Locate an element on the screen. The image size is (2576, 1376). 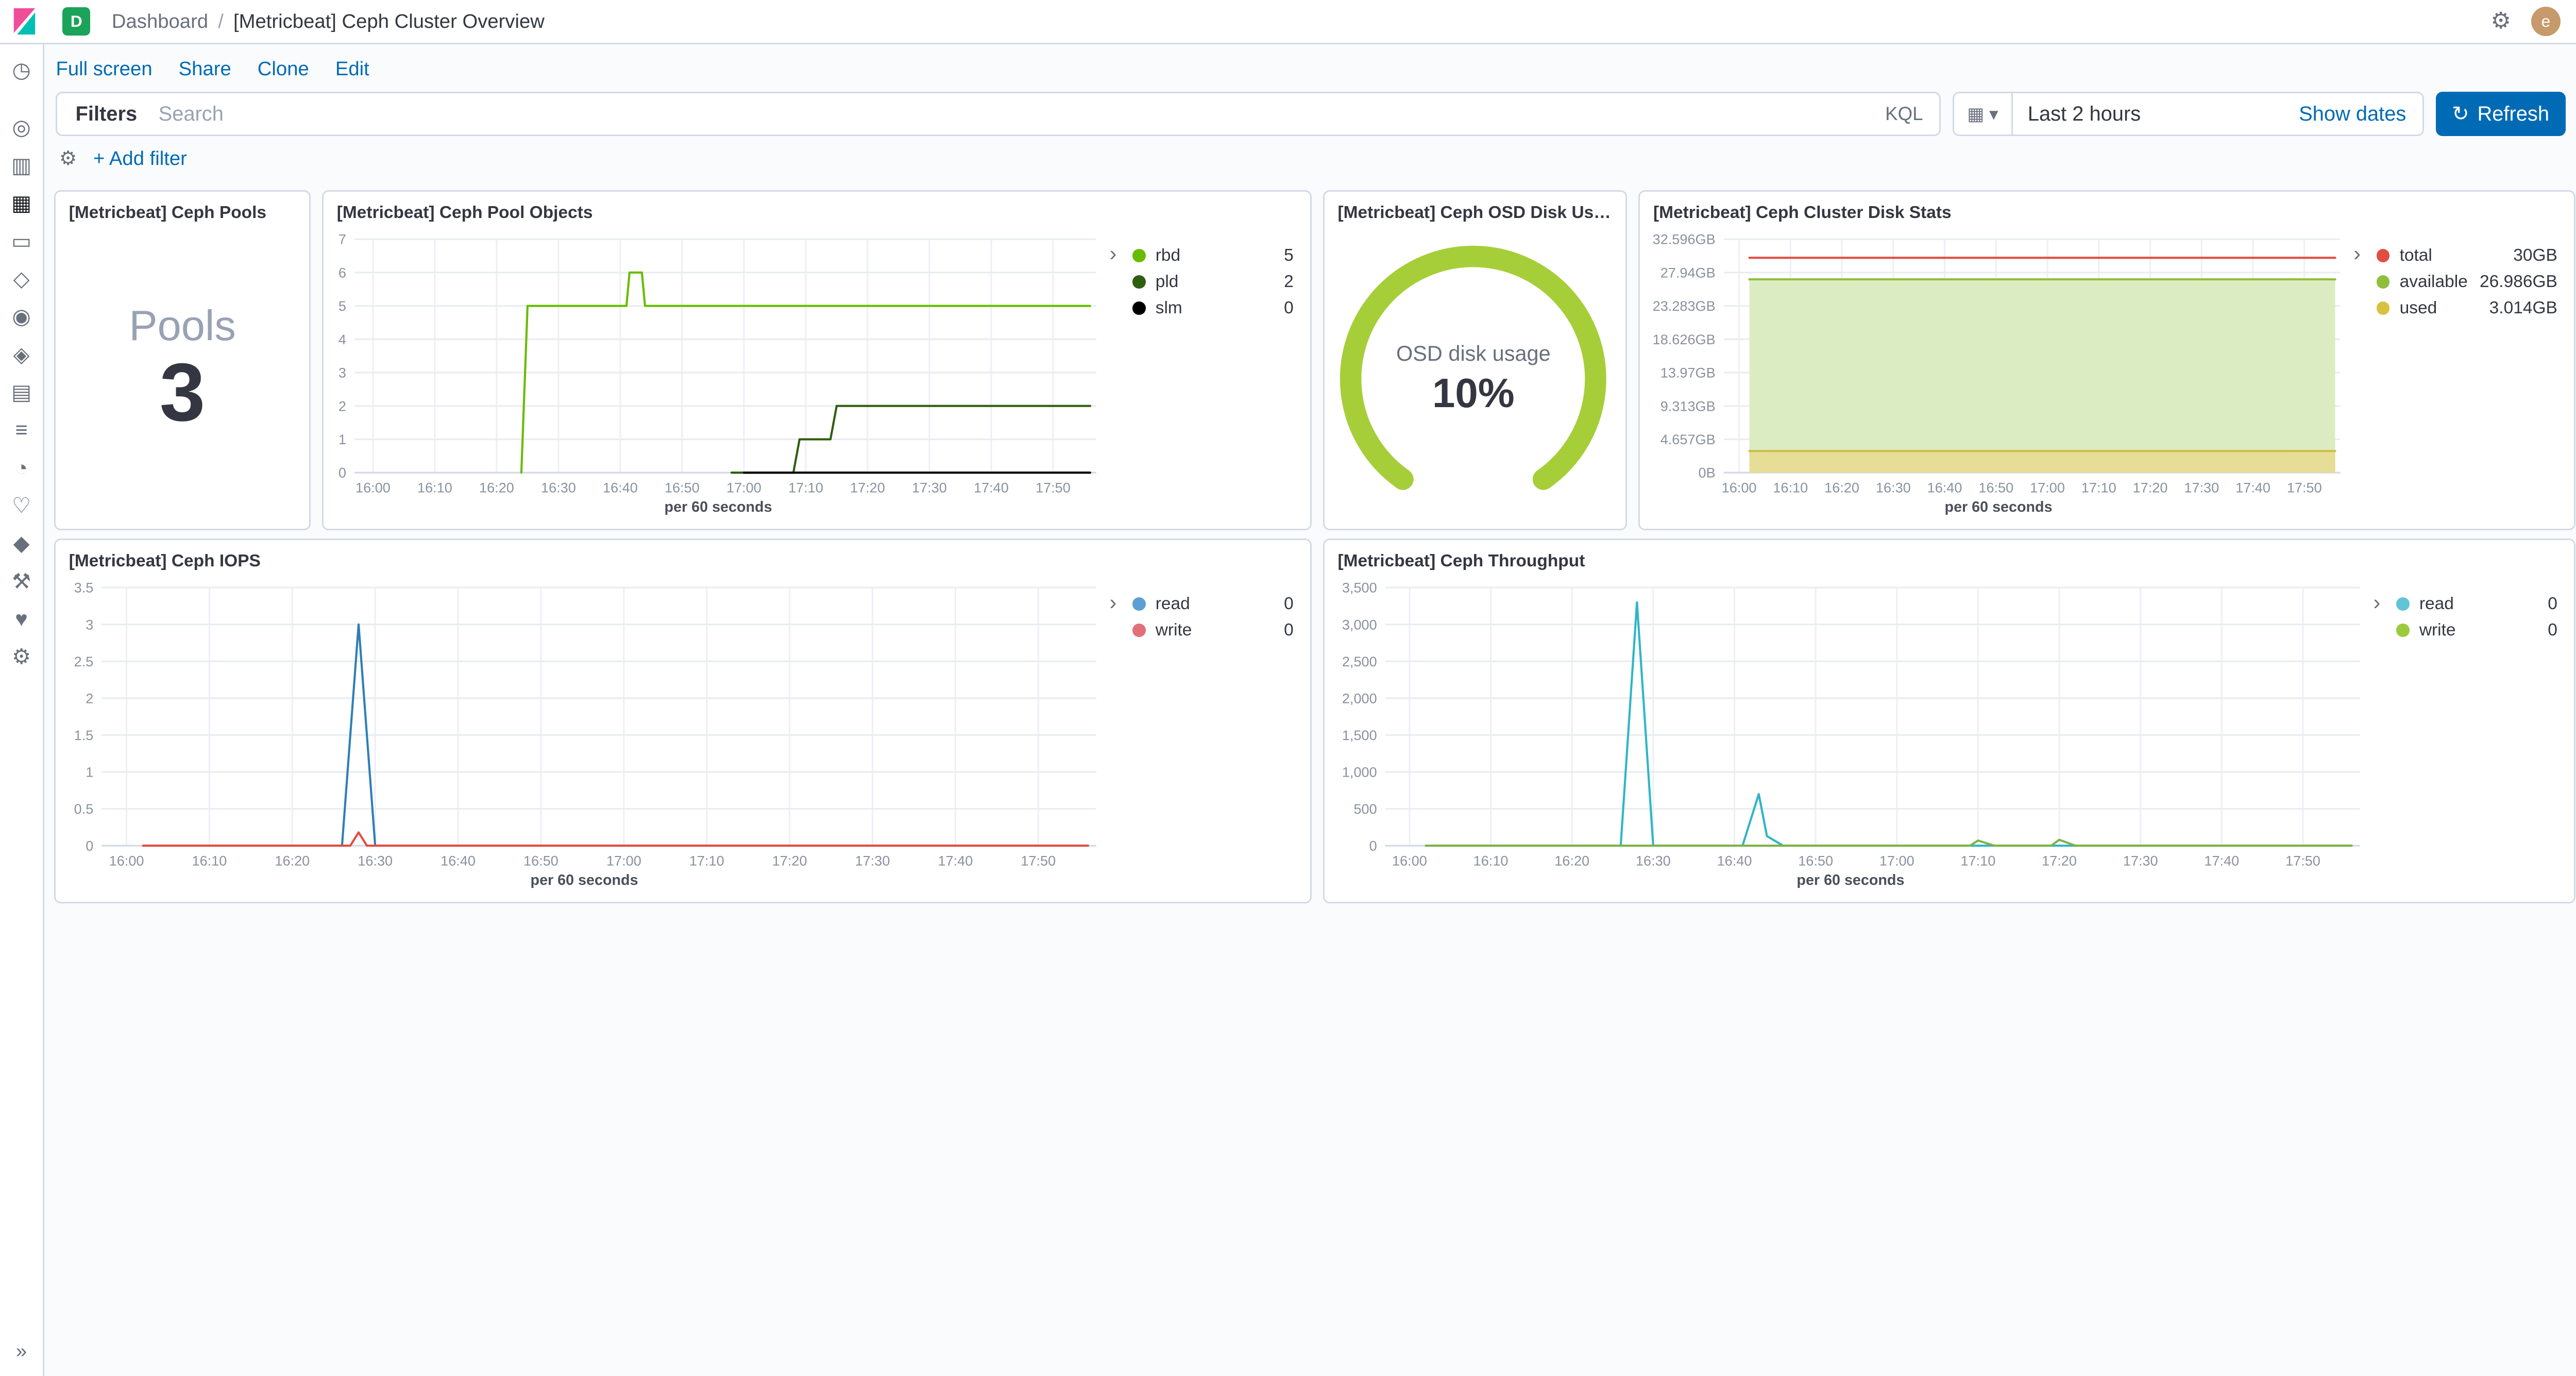
logs-icon: ≡ is located at coordinates (21, 429).